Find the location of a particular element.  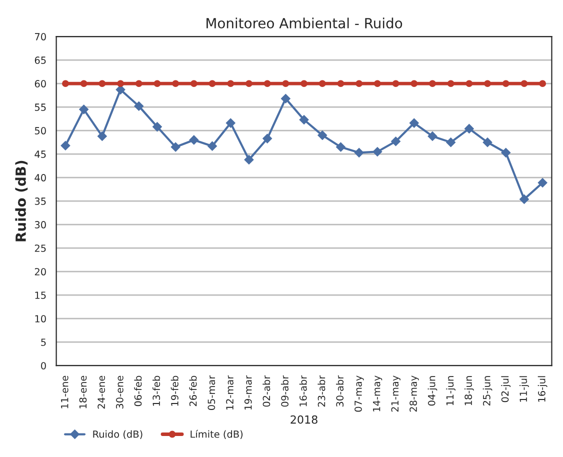

x-tick-label: 11-jun is located at coordinates (451, 391).